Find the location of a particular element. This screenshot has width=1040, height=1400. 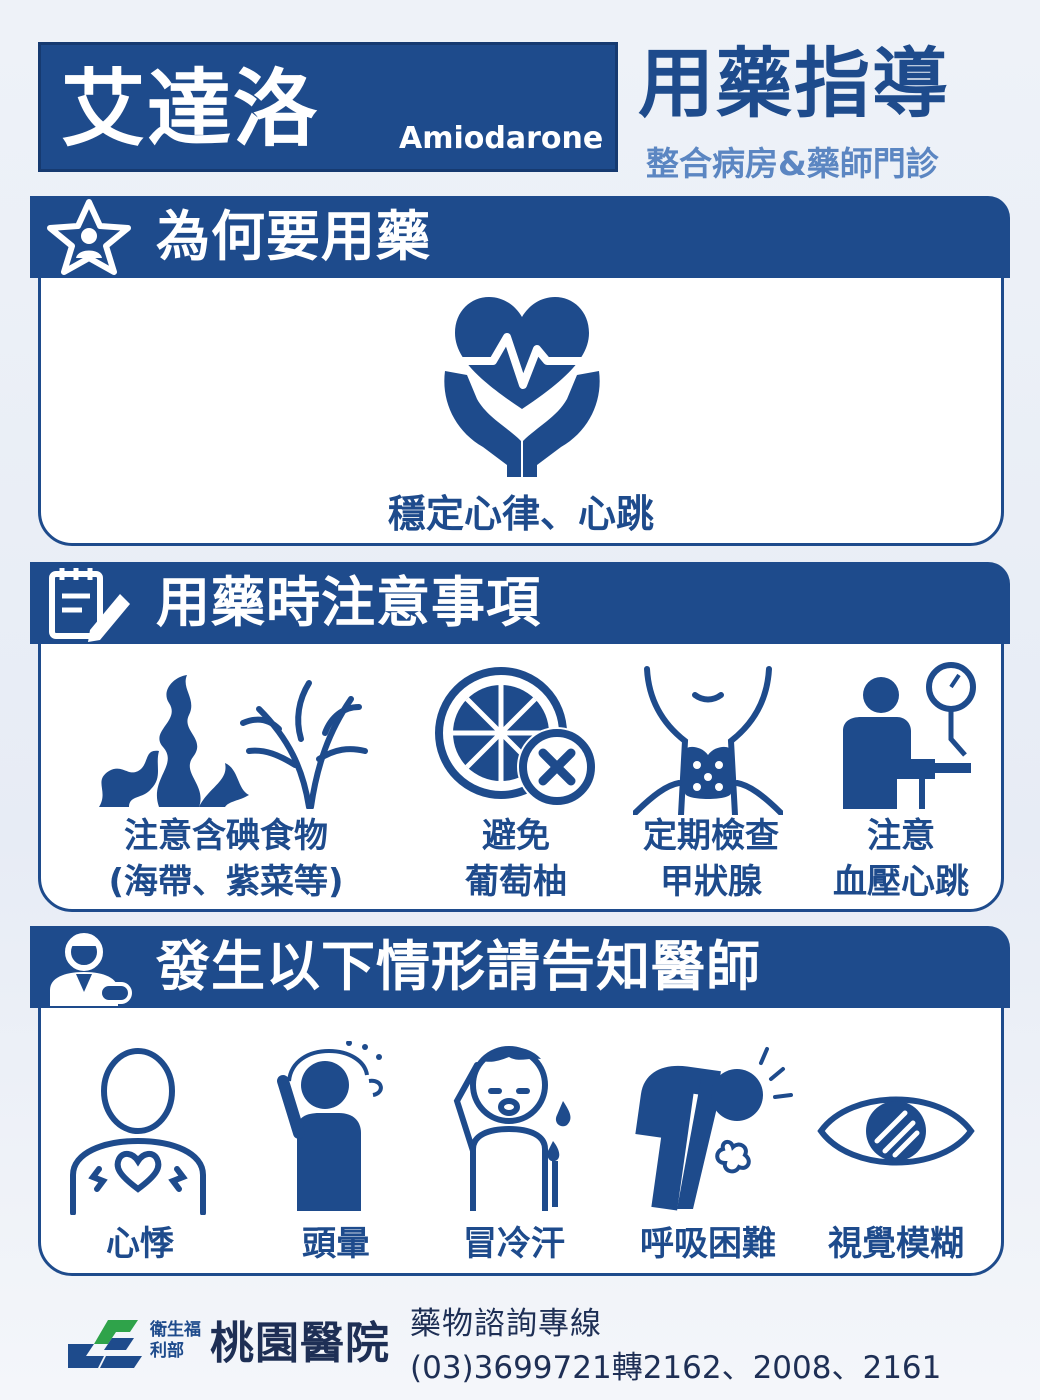

precautions-title: 用藥時注意事項 is located at coordinates (348, 602).